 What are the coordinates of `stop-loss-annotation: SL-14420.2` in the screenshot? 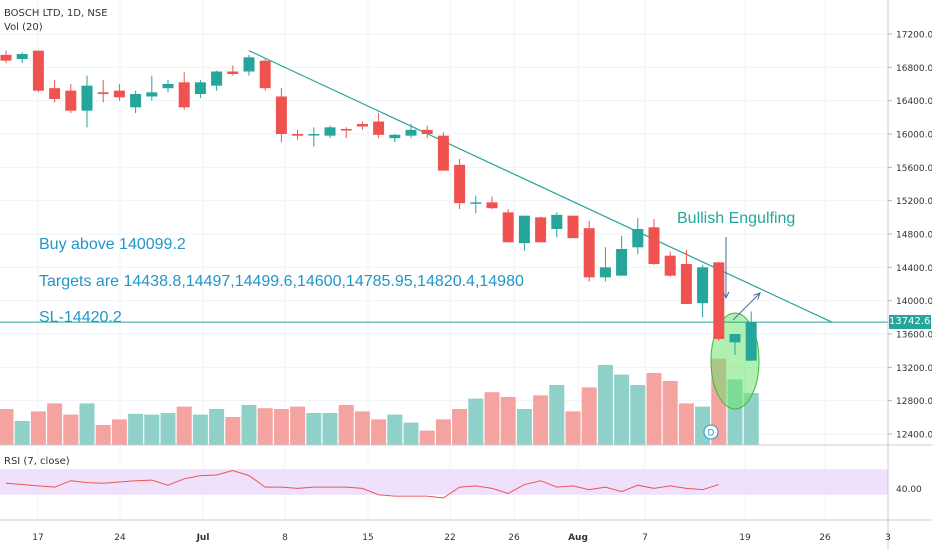 It's located at (80, 317).